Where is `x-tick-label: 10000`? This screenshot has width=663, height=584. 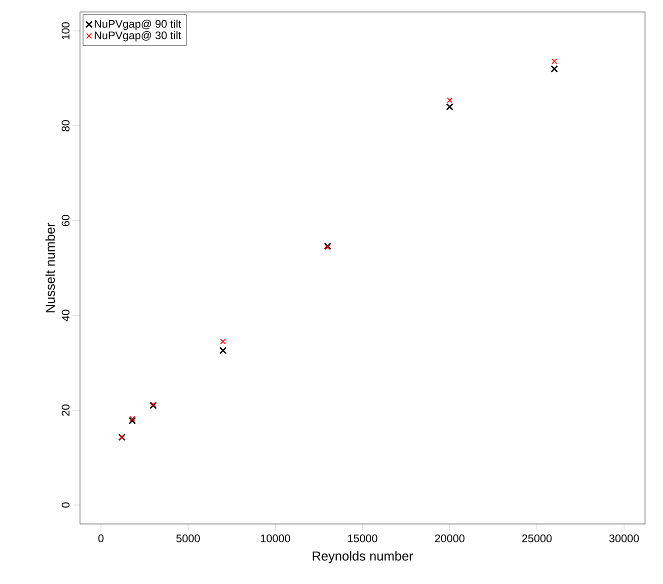
x-tick-label: 10000 is located at coordinates (275, 538).